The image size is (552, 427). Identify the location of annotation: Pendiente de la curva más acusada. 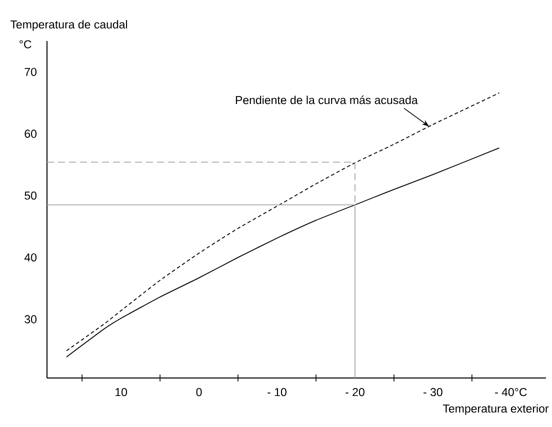
(327, 100).